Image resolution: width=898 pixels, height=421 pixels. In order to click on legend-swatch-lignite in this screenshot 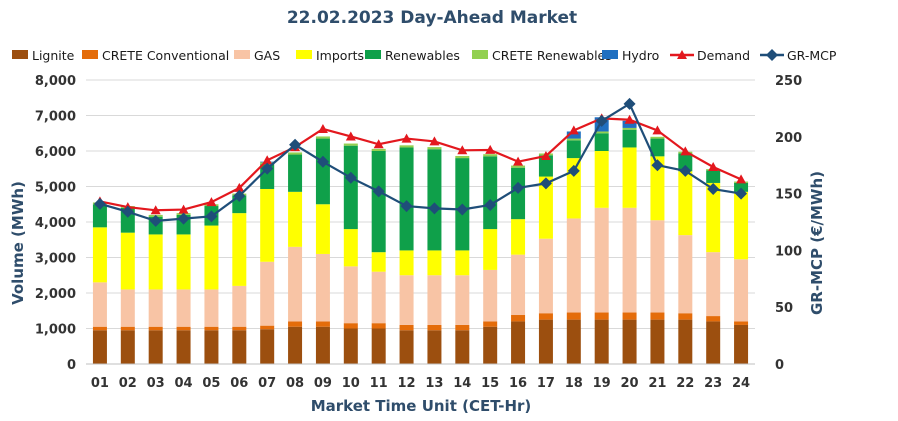, I will do `click(20, 54)`.